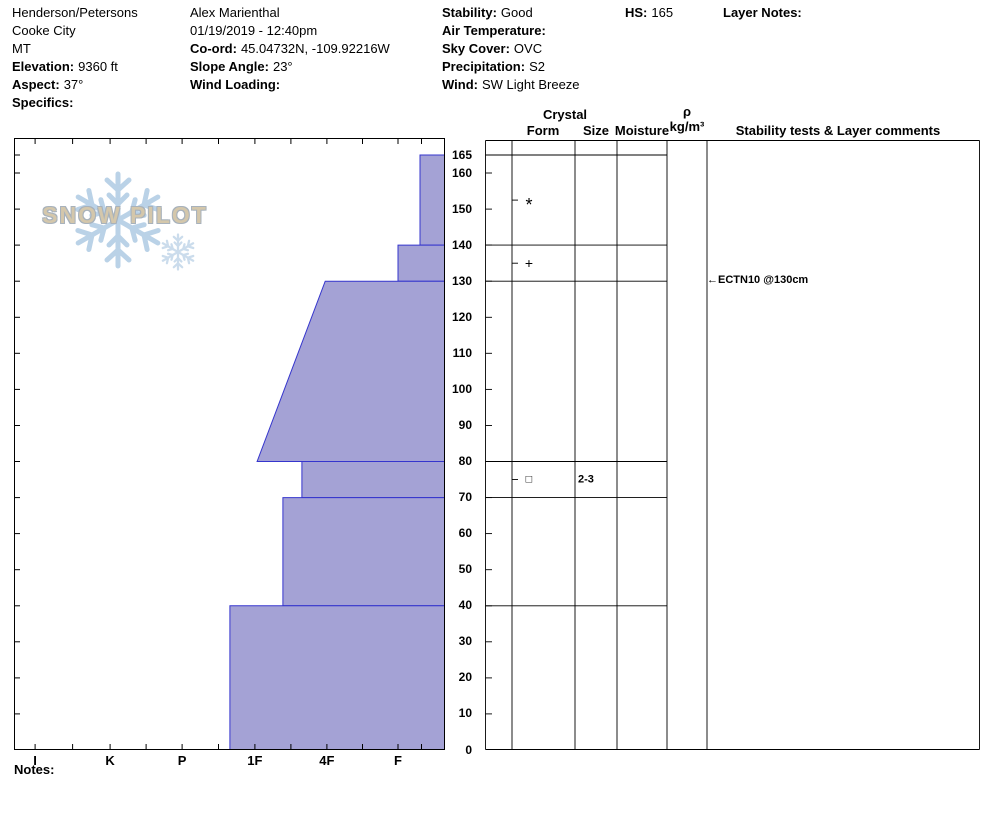 This screenshot has height=840, width=994. I want to click on aspect-value: 37°, so click(73, 84).